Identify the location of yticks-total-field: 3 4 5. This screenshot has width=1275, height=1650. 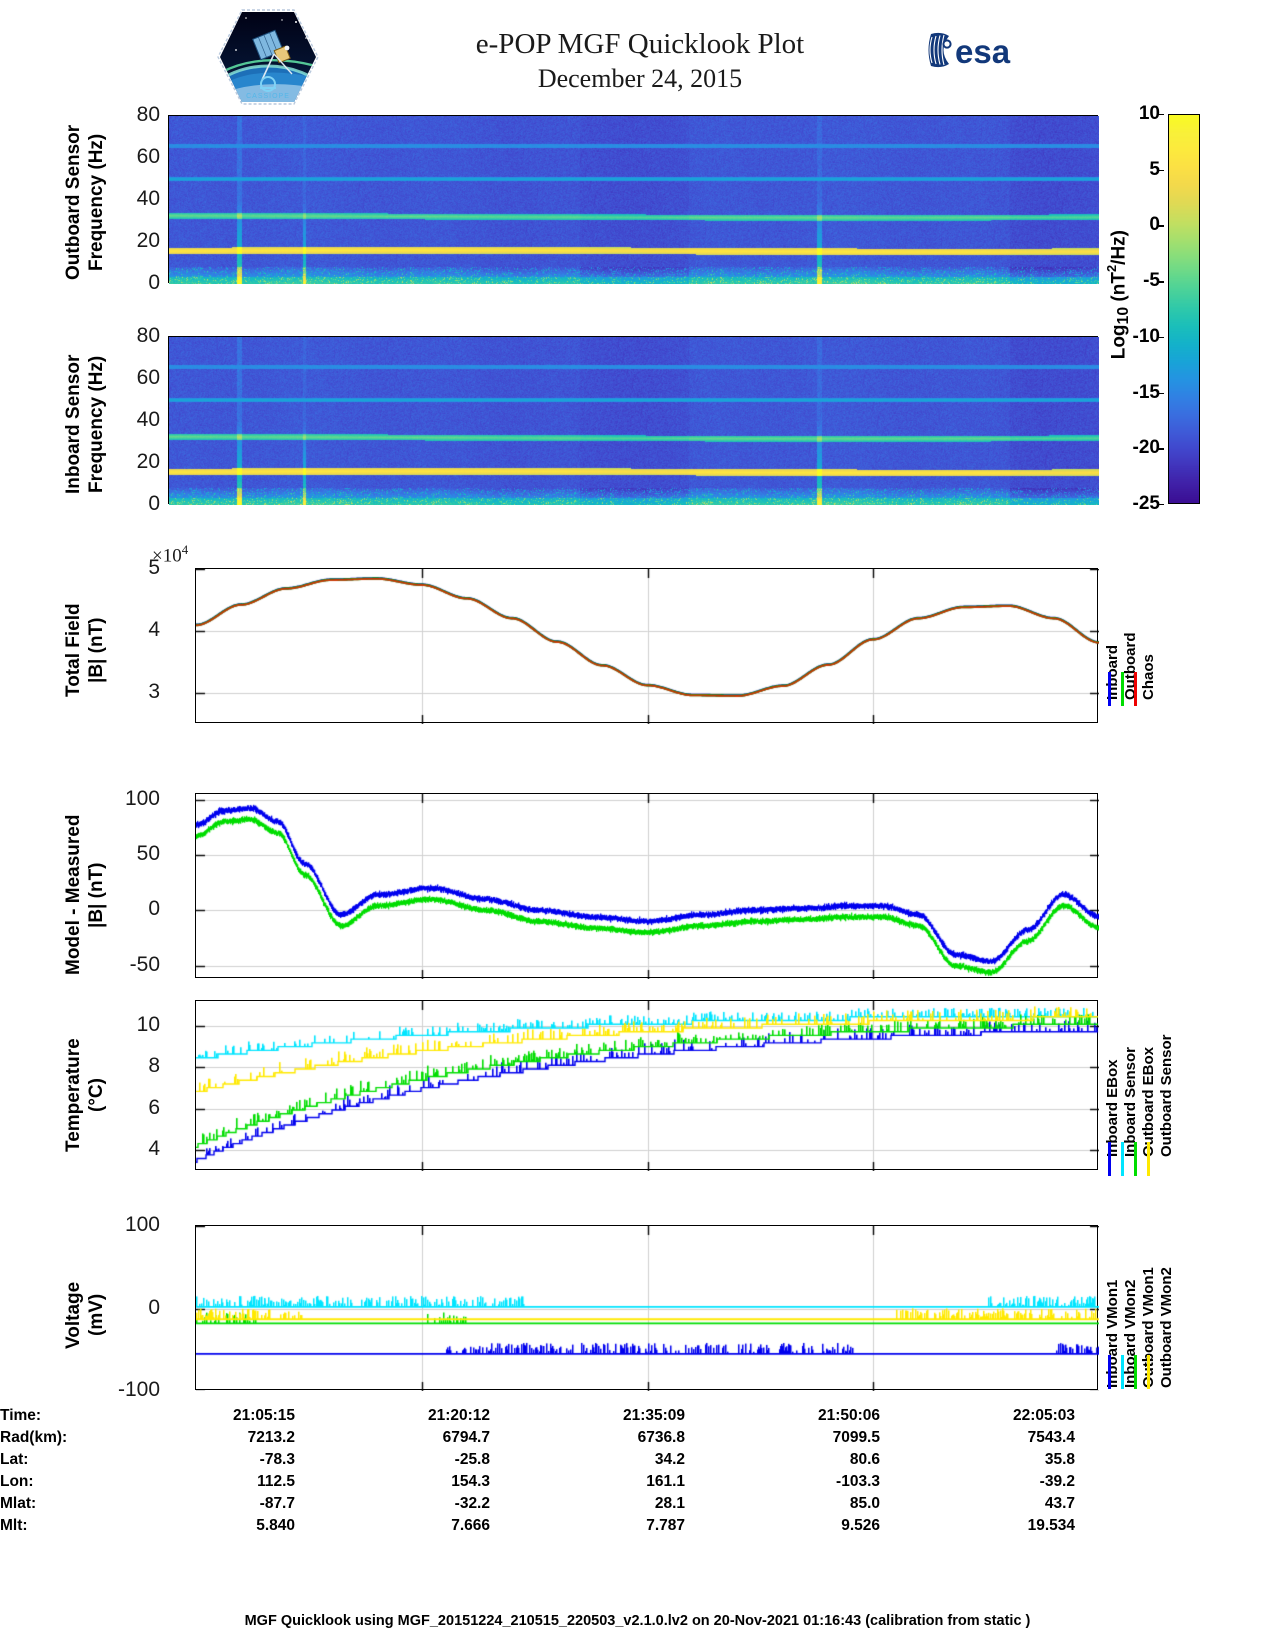
(130, 639).